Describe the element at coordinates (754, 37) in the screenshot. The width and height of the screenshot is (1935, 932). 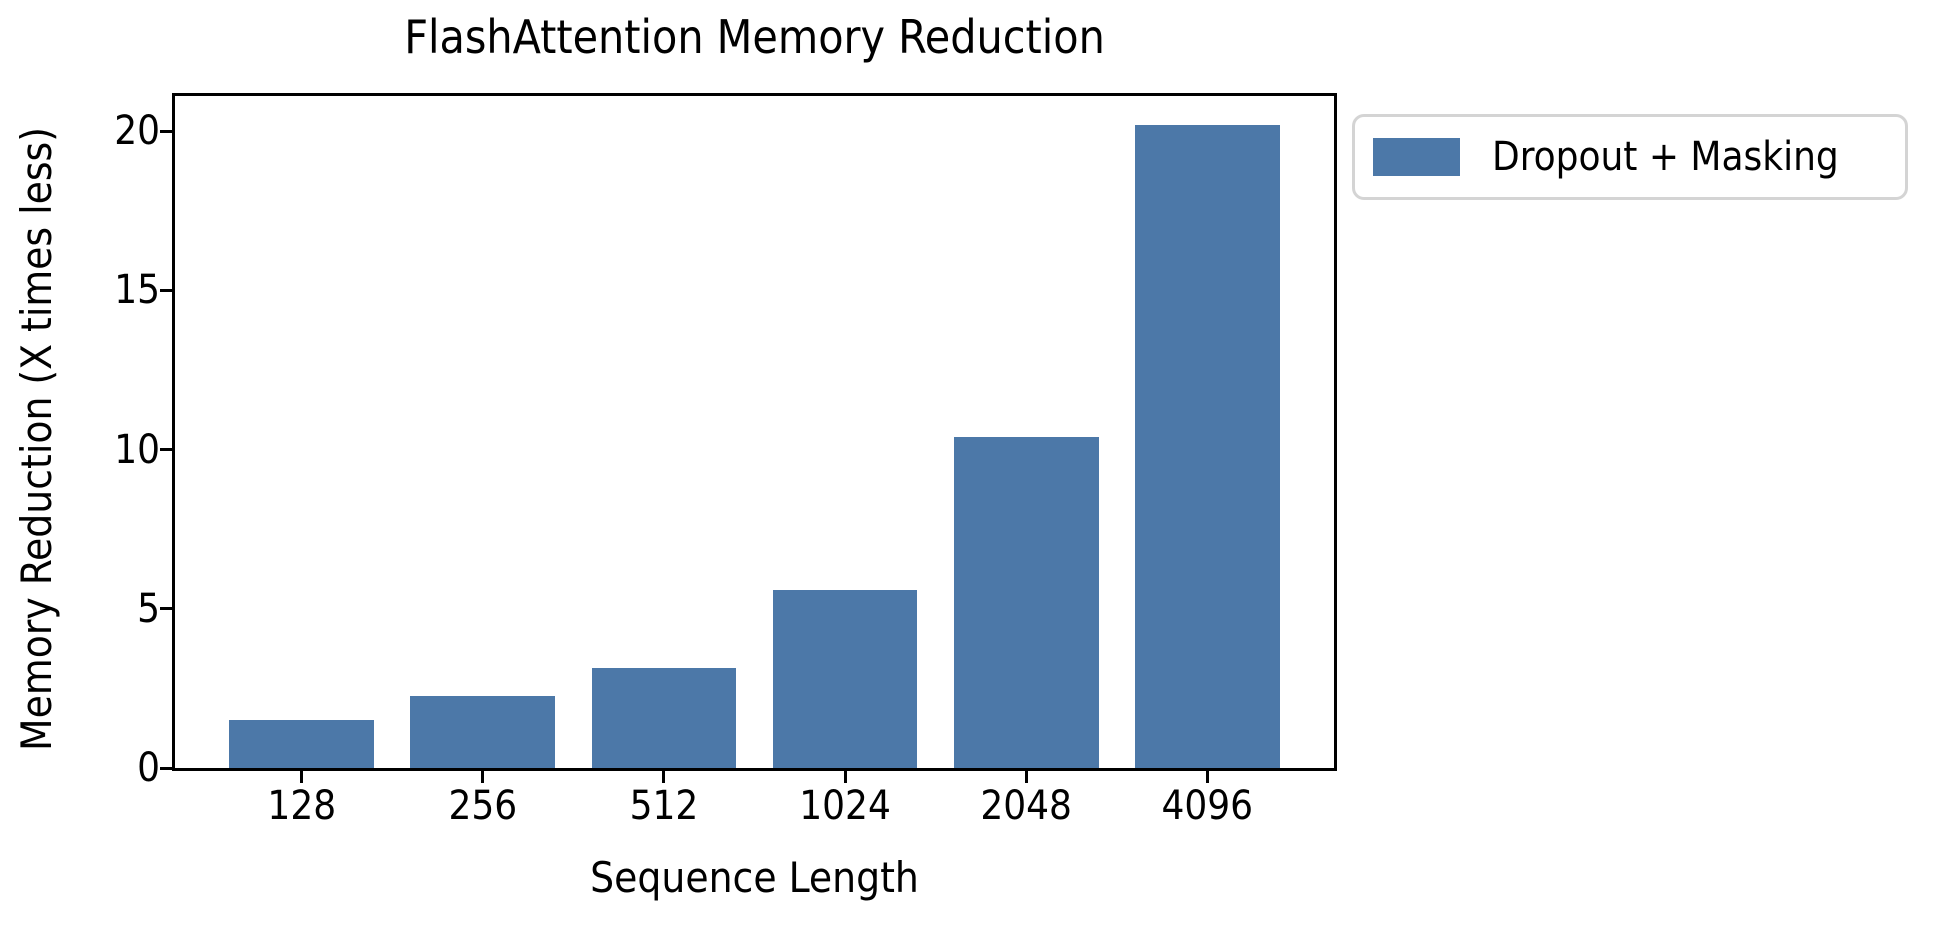
I see `chart-title: FlashAttention Memory Reduction` at that location.